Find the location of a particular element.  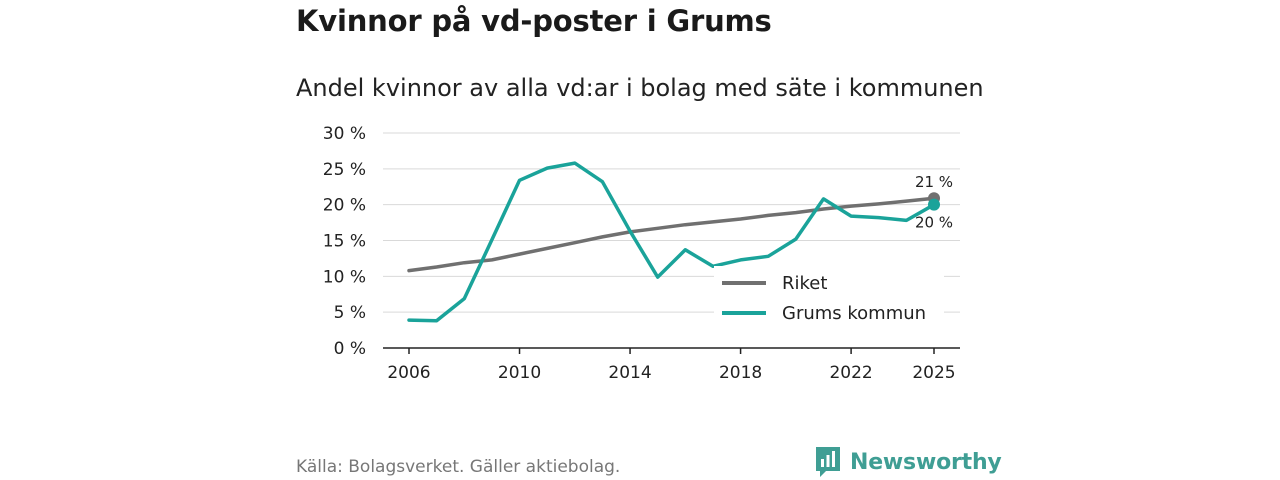

newsworthy-logo: Newsworthy is located at coordinates (908, 462).